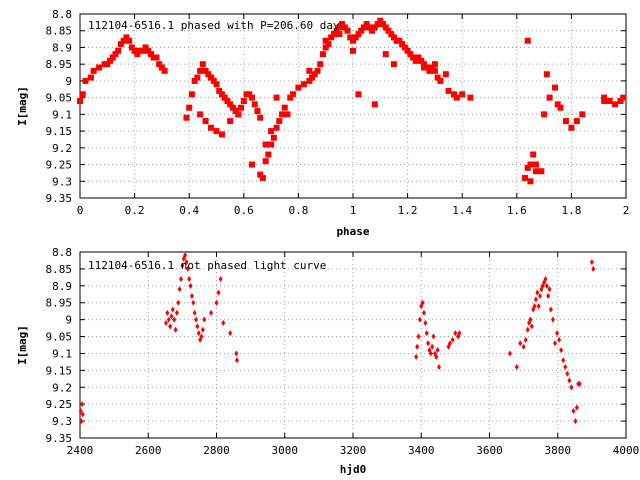 Image resolution: width=640 pixels, height=480 pixels. Describe the element at coordinates (59, 337) in the screenshot. I see `y-tick-label: 9.05` at that location.